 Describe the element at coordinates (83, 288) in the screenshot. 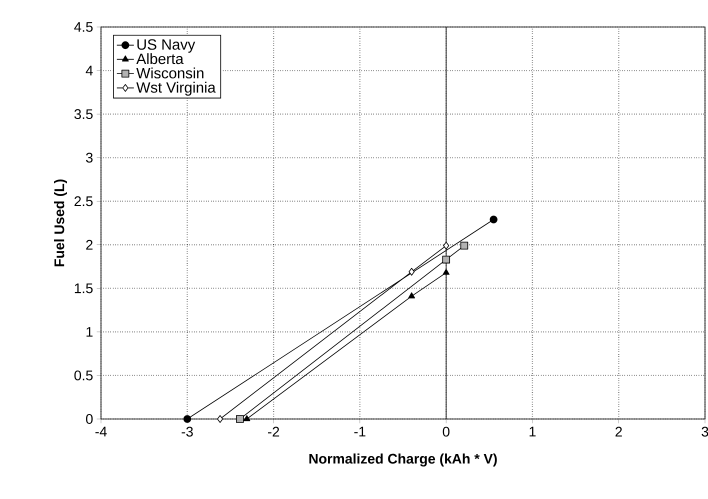

I see `y-tick-label: 1.5` at that location.